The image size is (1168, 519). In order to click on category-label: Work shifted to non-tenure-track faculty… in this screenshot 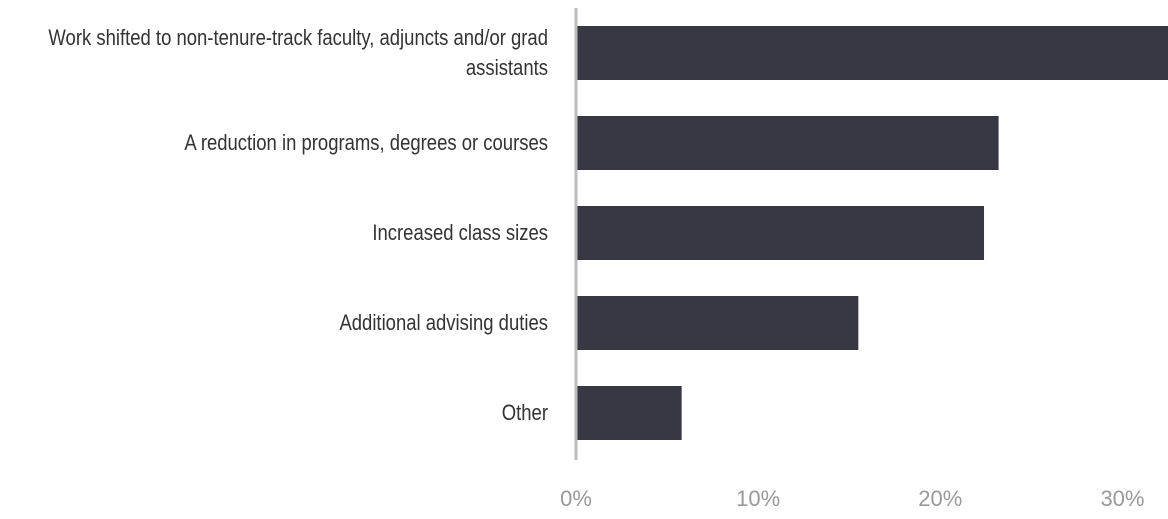, I will do `click(298, 52)`.